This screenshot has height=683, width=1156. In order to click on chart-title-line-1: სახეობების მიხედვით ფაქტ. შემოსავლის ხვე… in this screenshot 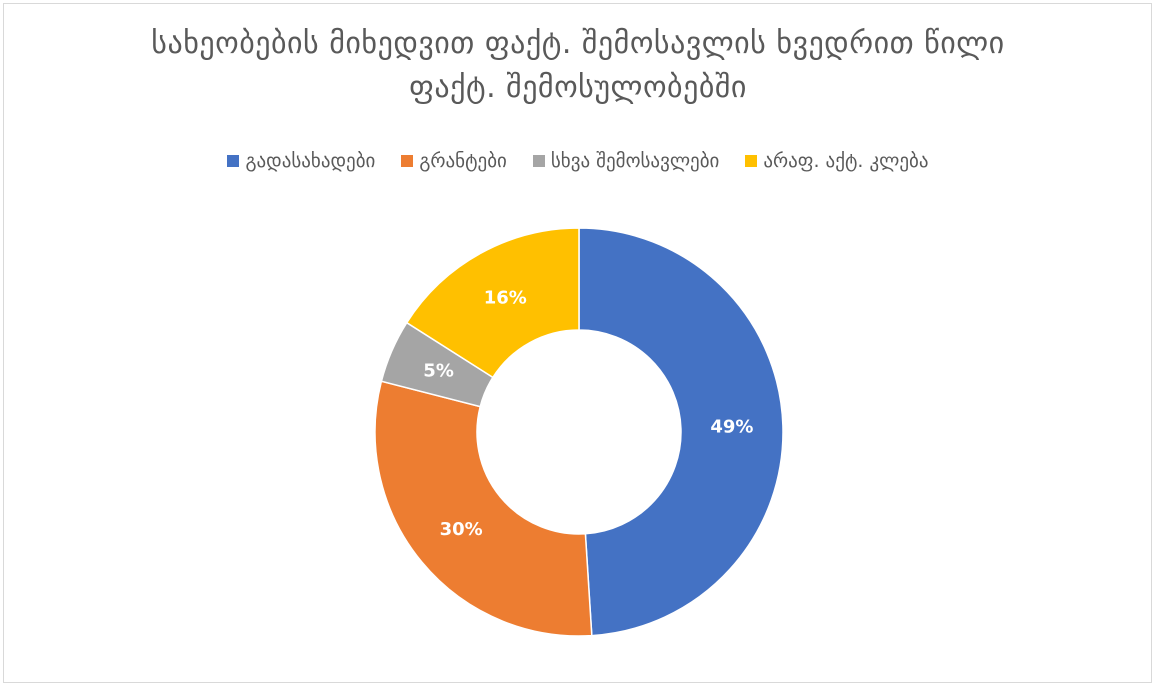, I will do `click(578, 43)`.